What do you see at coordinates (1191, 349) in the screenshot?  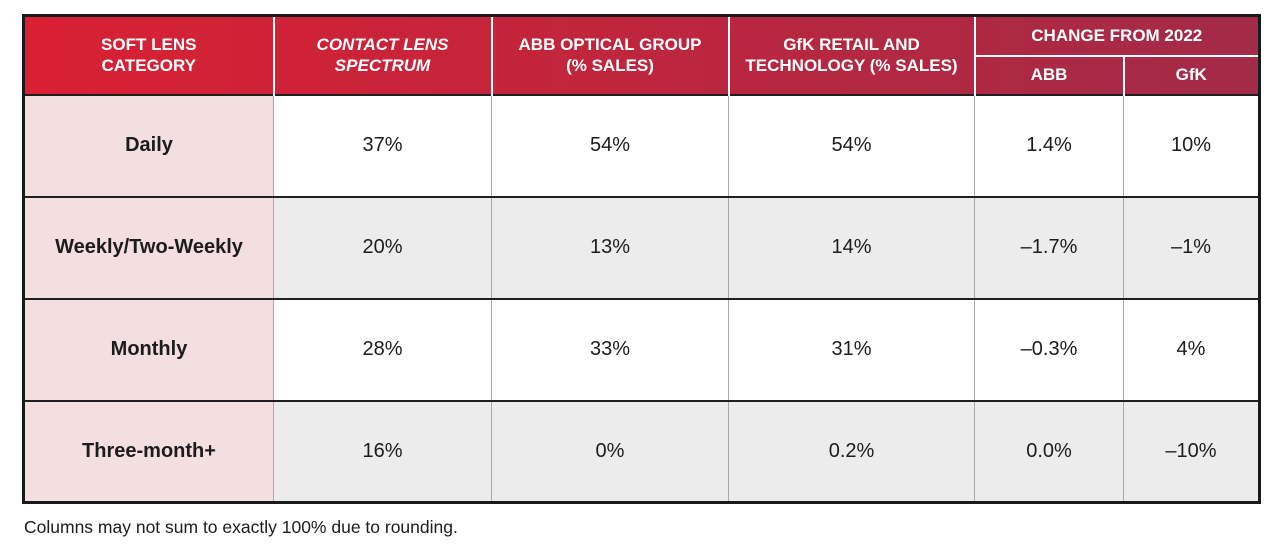 I see `cell-monthly-change-gfk: 4%` at bounding box center [1191, 349].